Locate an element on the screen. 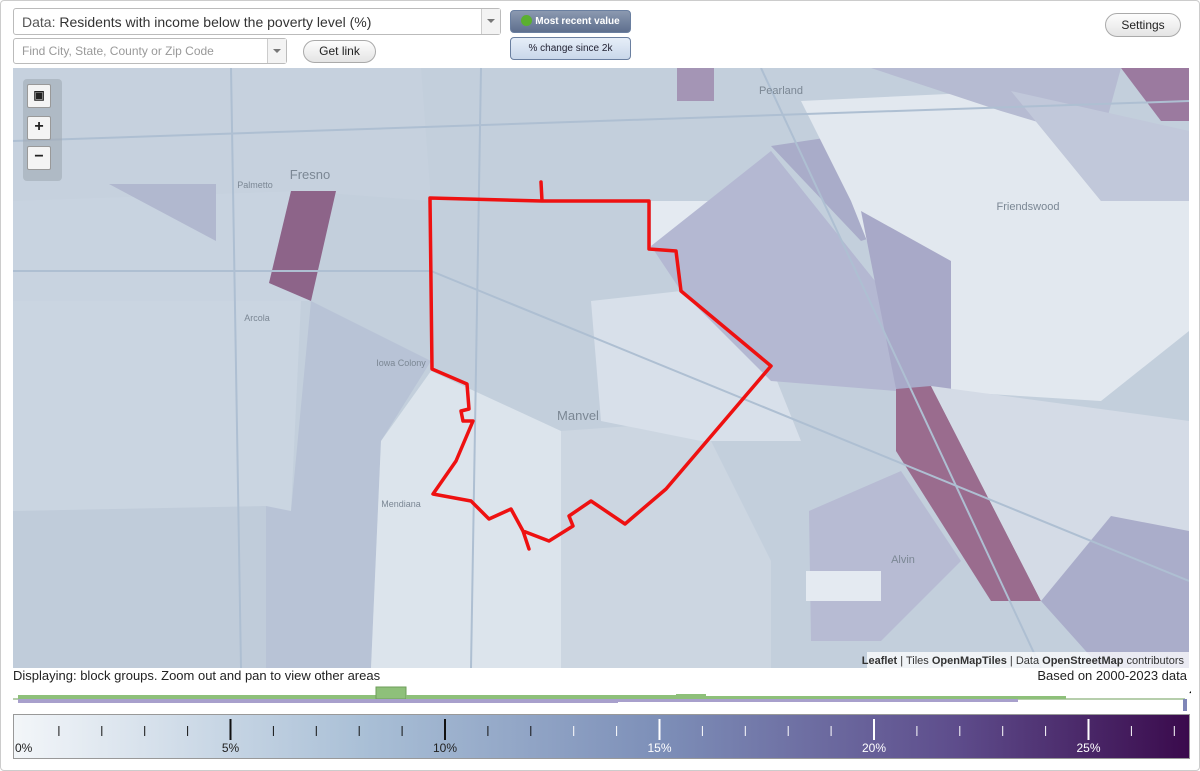 This screenshot has width=1200, height=771. data-years: Based on 2000-2023 data is located at coordinates (1112, 675).